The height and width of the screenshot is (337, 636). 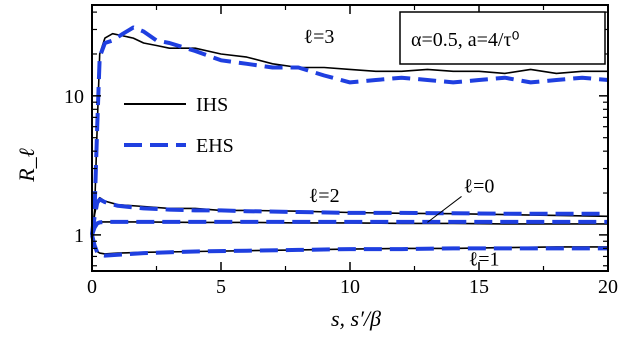 I want to click on curve-label-1: ℓ=2, so click(x=324, y=196).